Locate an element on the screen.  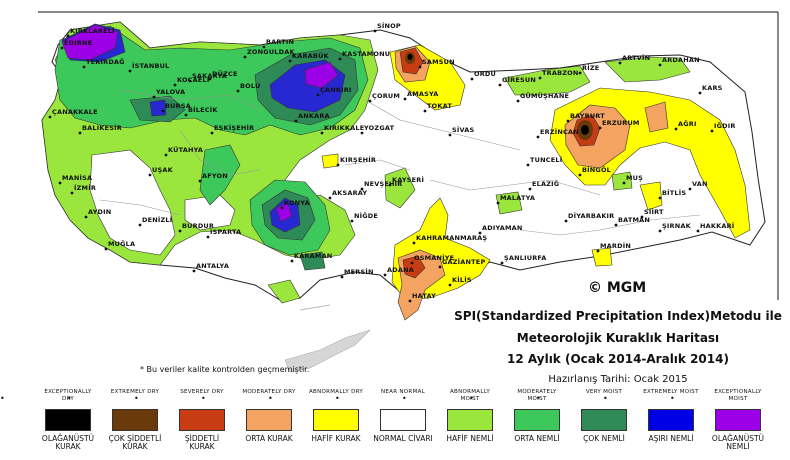
city-label-manisa: MANİSA is located at coordinates (77, 177).